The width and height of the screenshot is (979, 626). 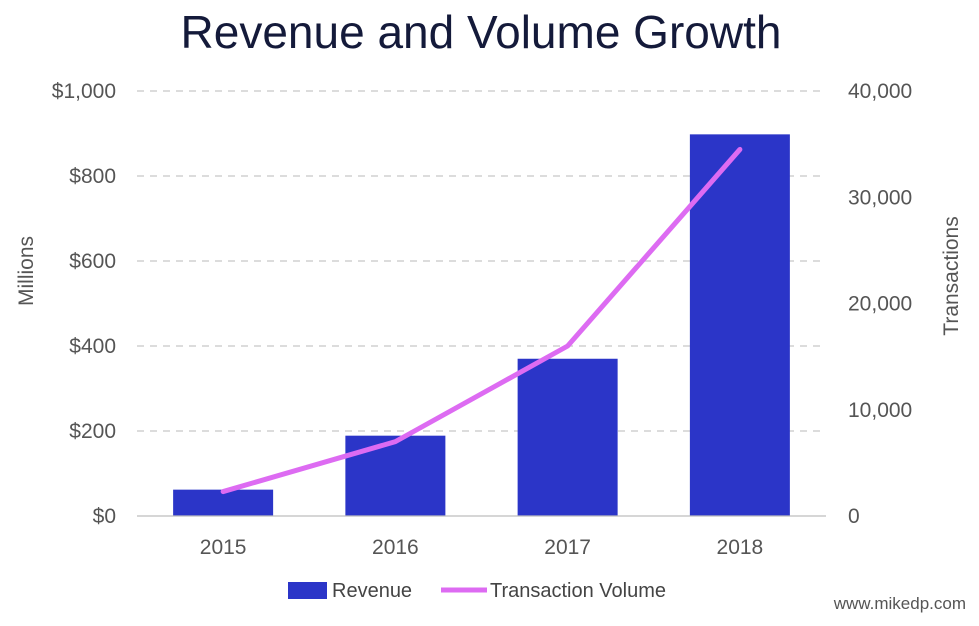 What do you see at coordinates (92, 176) in the screenshot?
I see `y-tick-label: $800` at bounding box center [92, 176].